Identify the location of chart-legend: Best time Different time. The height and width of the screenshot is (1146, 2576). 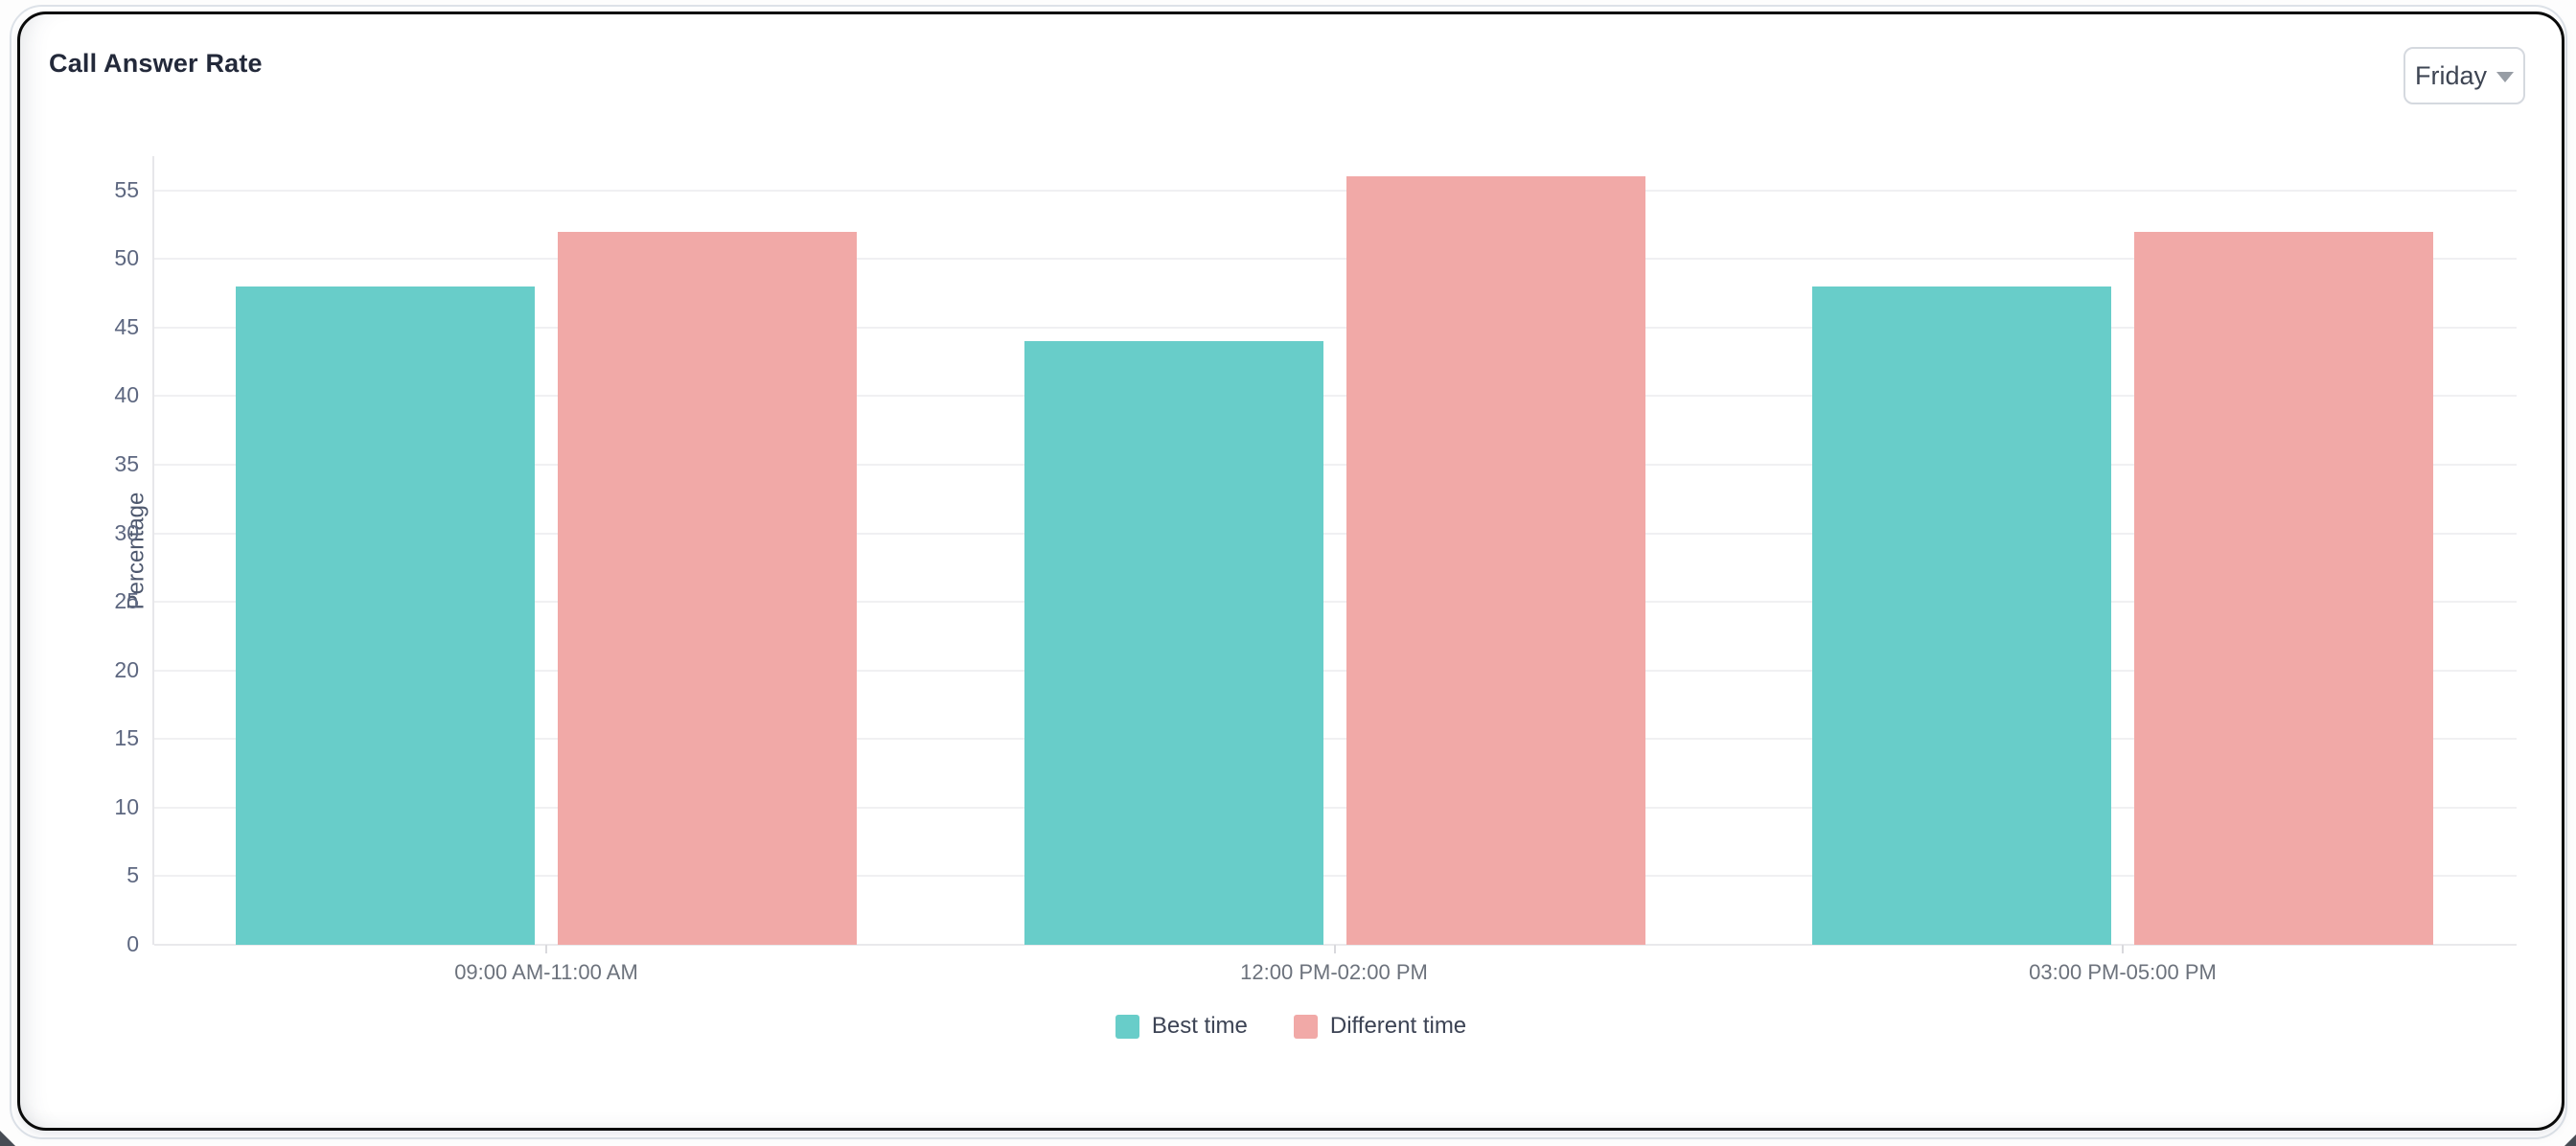
(1291, 1027).